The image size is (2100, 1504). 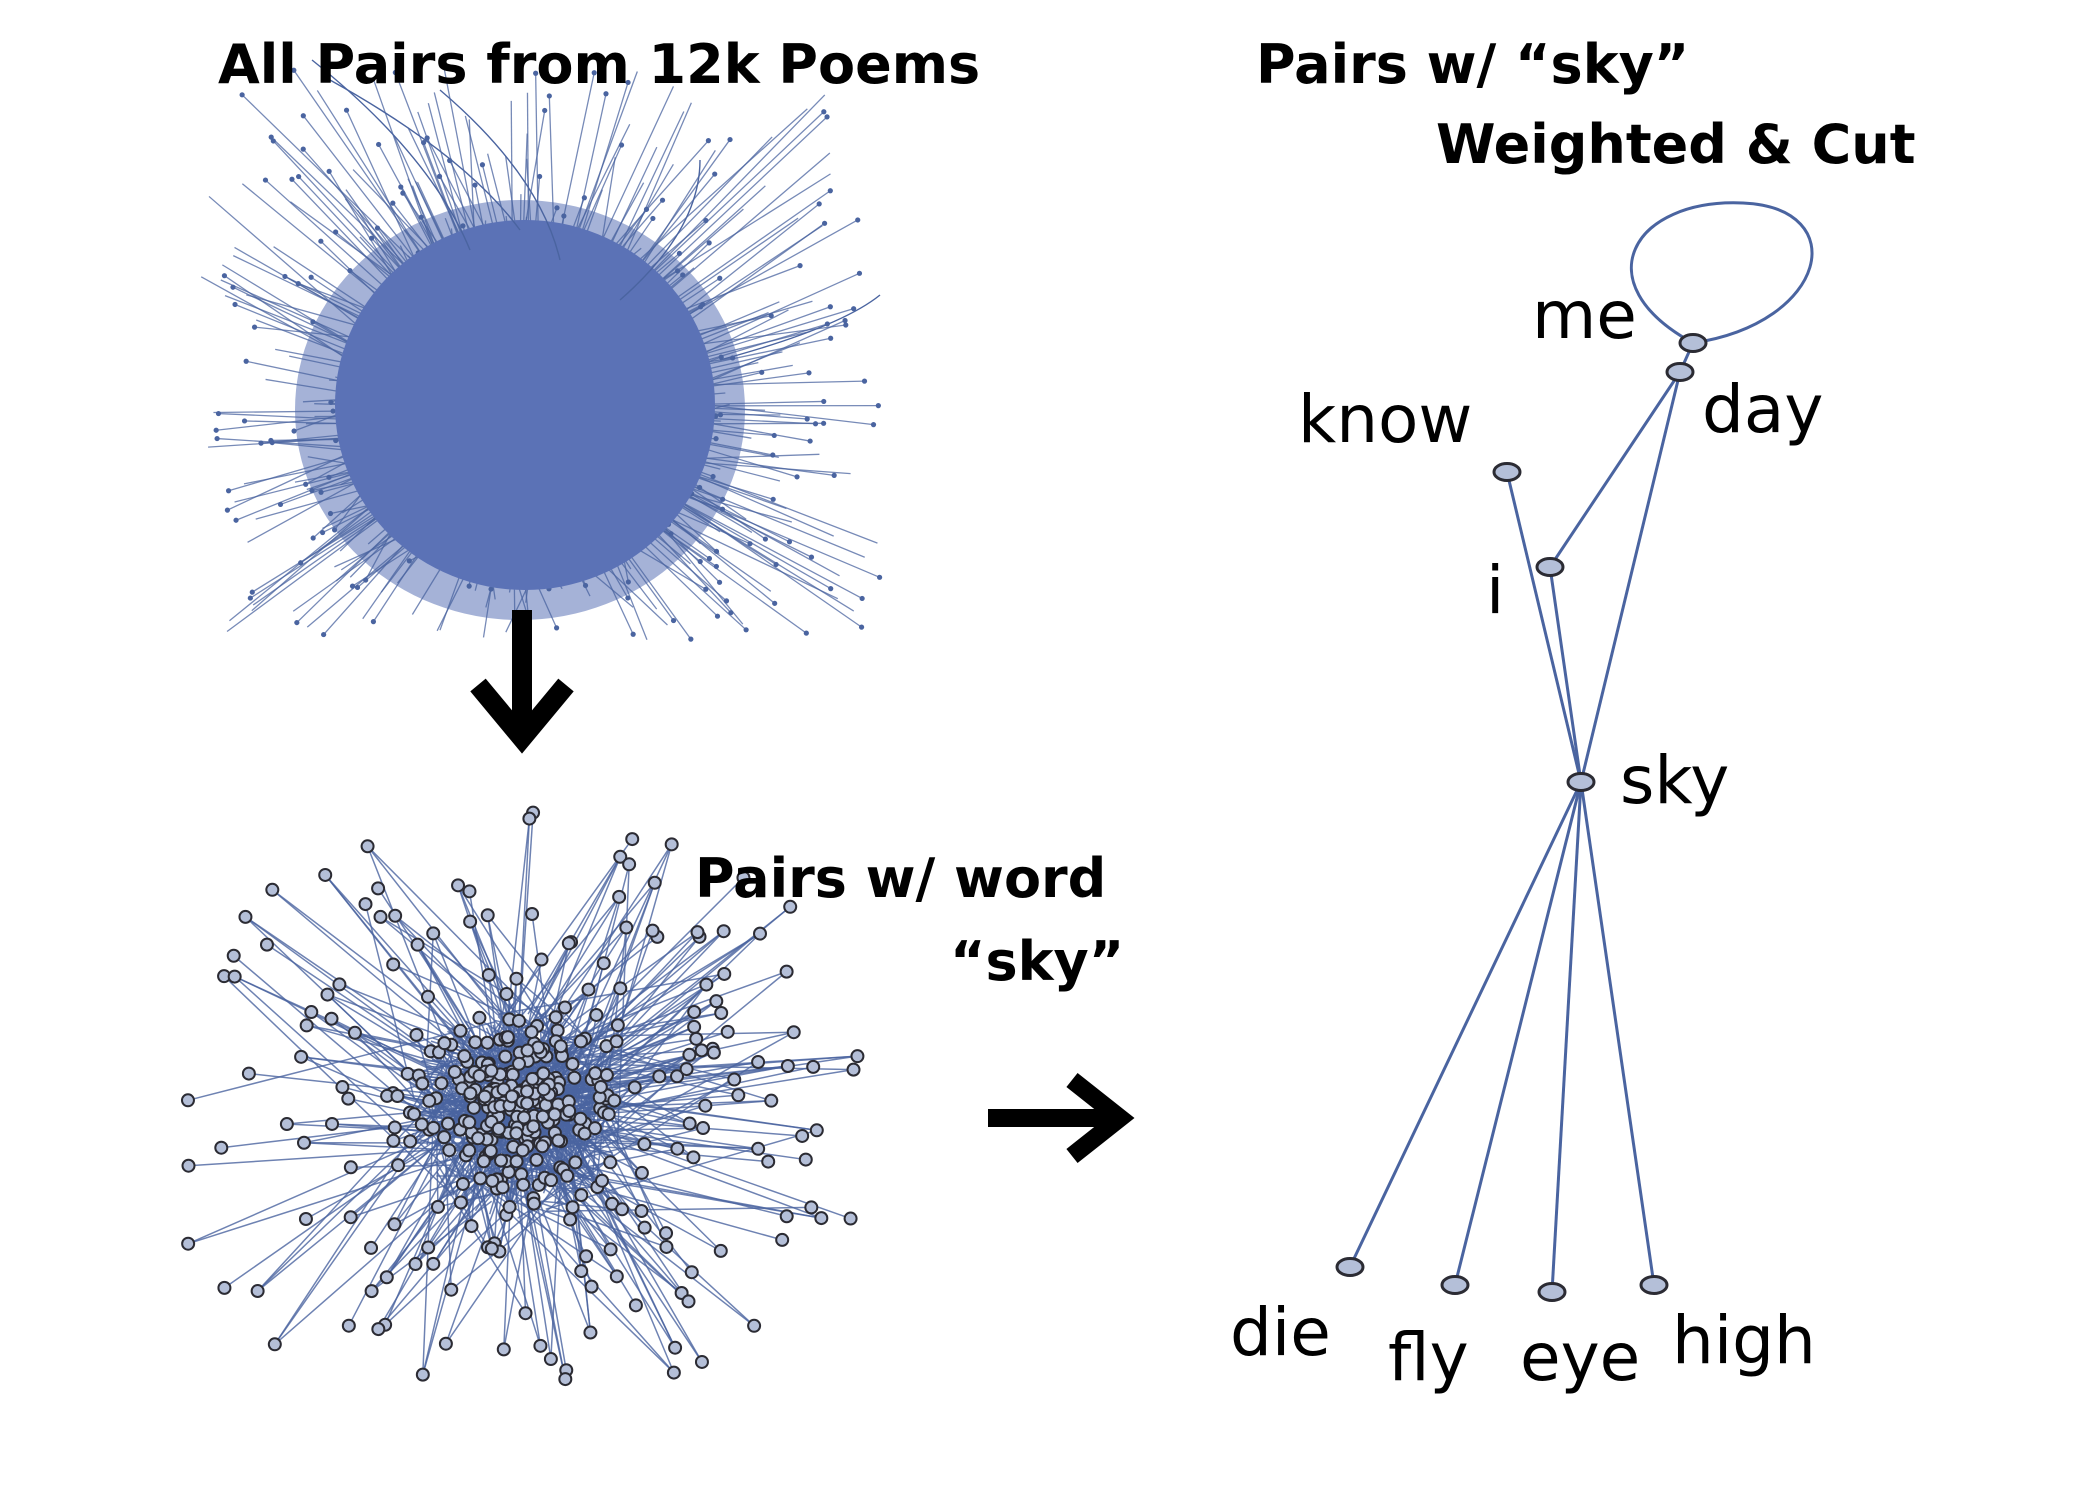 What do you see at coordinates (1654, 1285) in the screenshot?
I see `node-high` at bounding box center [1654, 1285].